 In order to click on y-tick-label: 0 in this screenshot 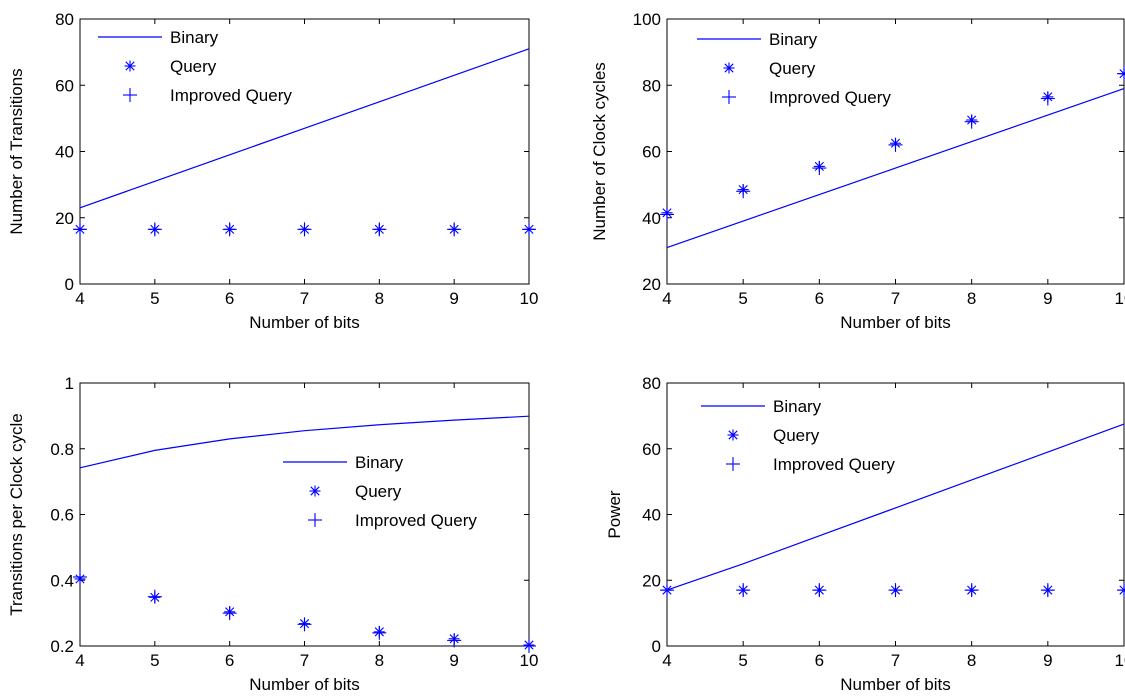, I will do `click(656, 646)`.